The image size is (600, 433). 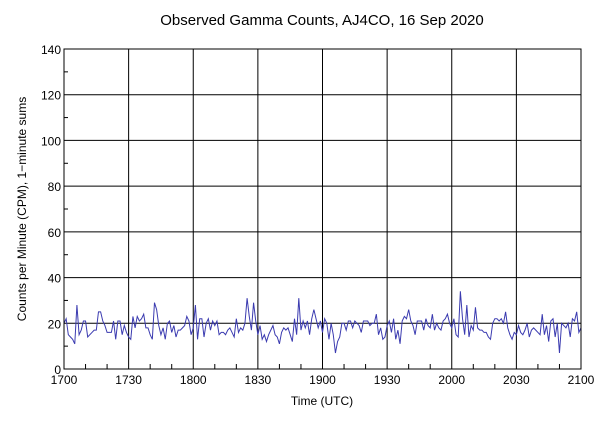 I want to click on x-tick-label: 2000, so click(x=451, y=380).